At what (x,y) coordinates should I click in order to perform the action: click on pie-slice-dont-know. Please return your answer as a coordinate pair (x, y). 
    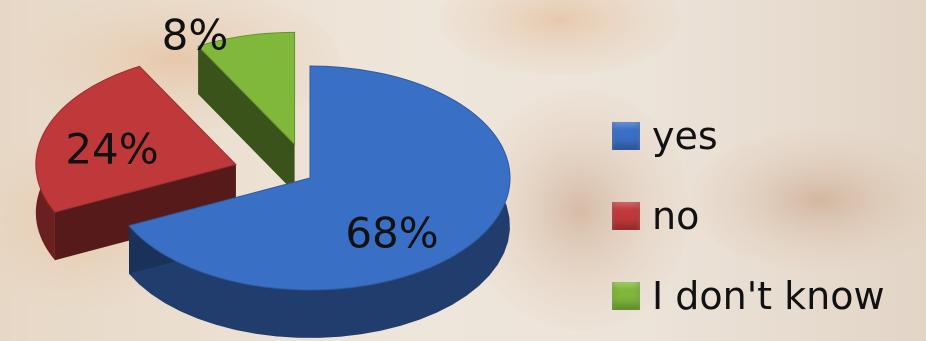
    Looking at the image, I should click on (246, 112).